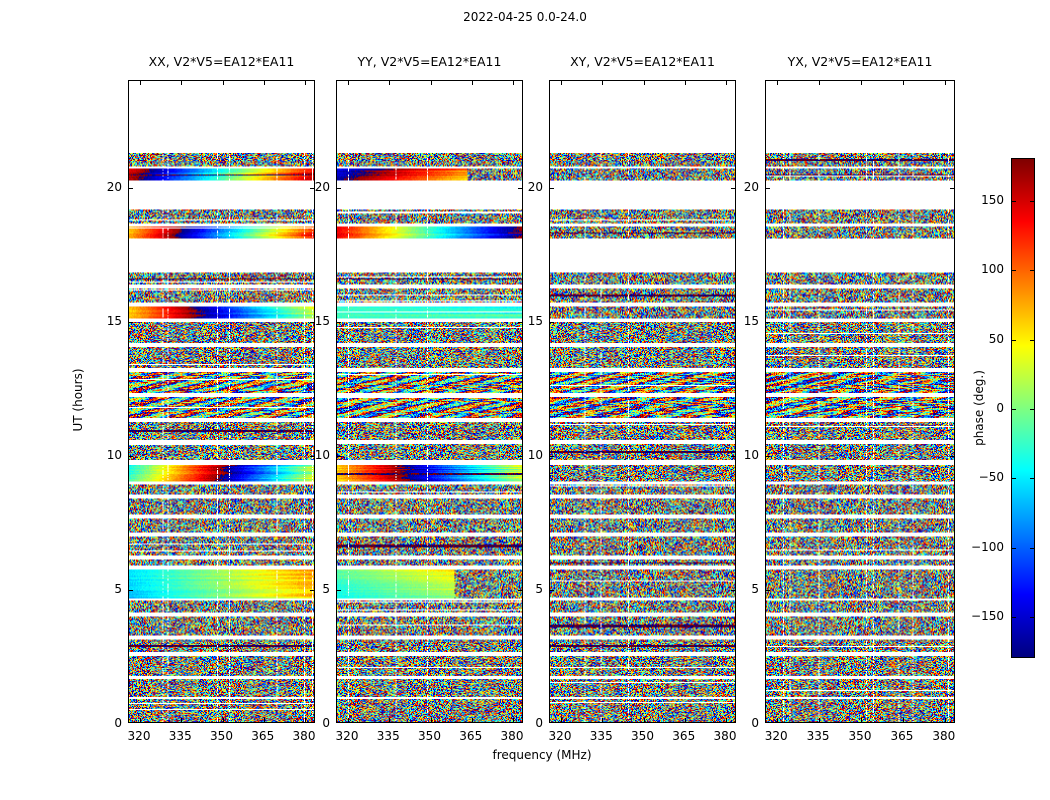  I want to click on panel-title-xx: XX, V2*V5=EA12*EA11, so click(221, 61).